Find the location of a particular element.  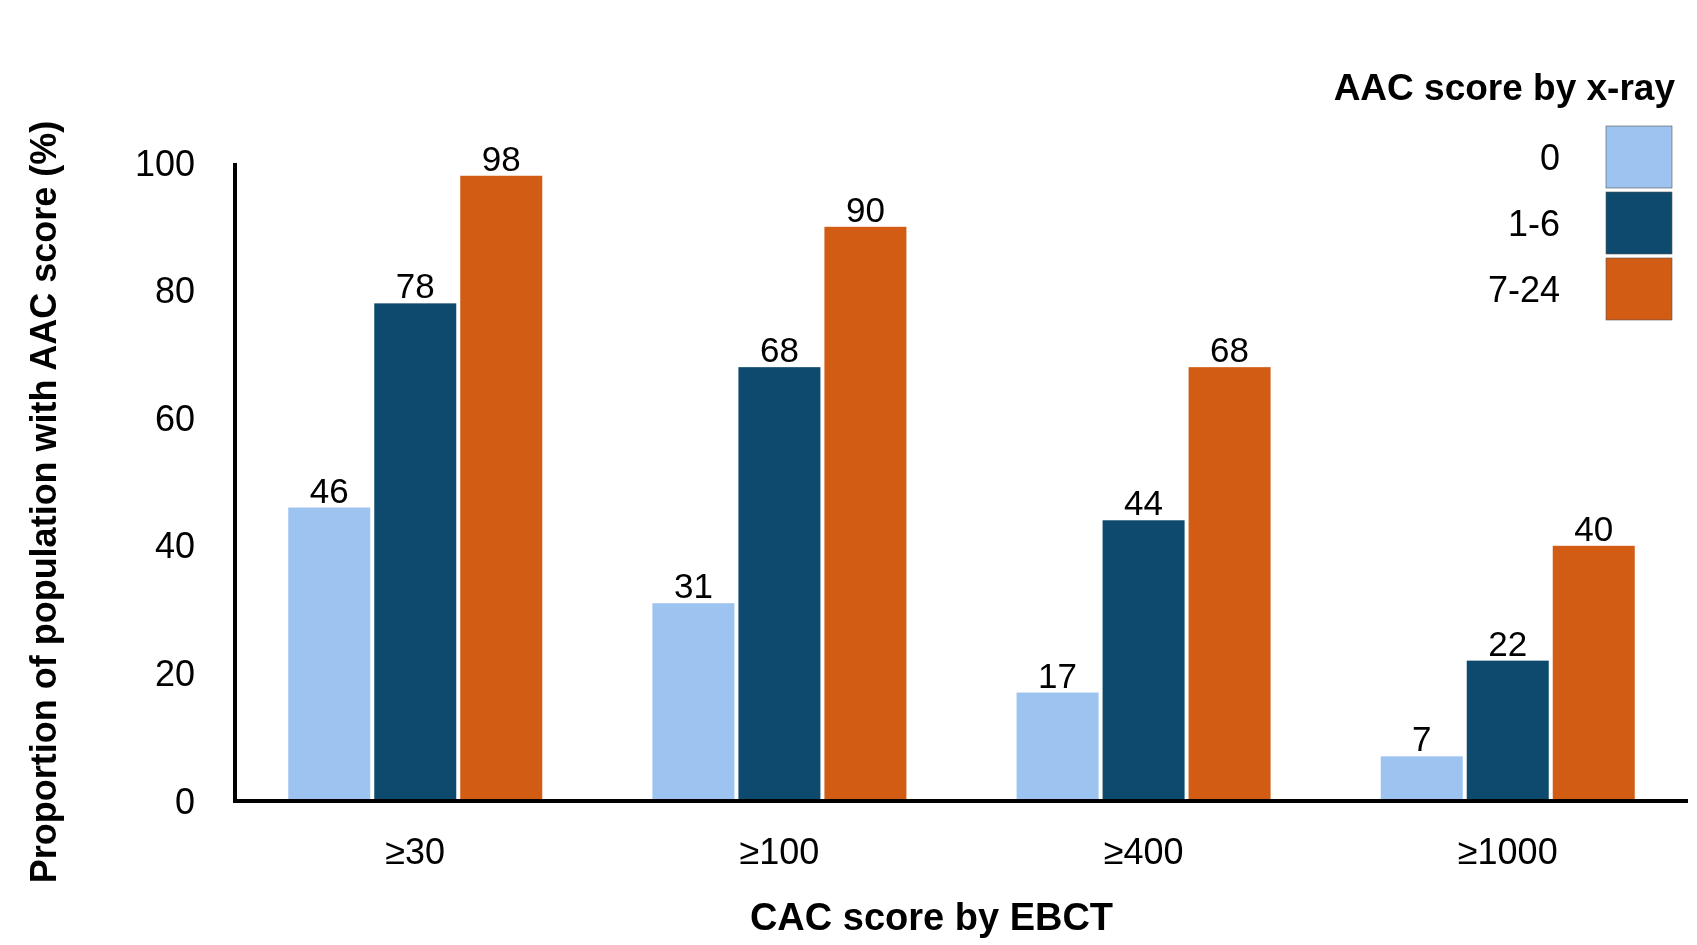

y-tick-label: 60 is located at coordinates (174, 418).